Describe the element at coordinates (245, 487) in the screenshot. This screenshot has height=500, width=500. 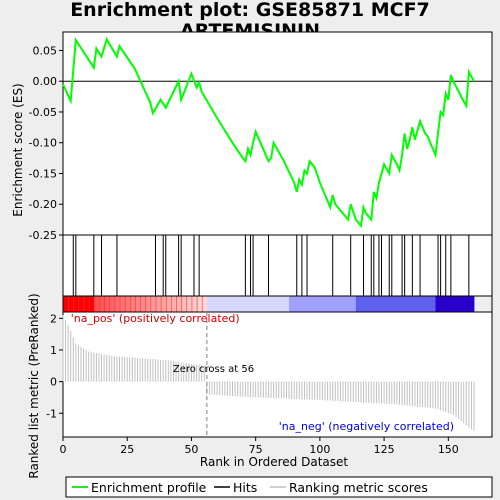
I see `legend-label: Hits` at that location.